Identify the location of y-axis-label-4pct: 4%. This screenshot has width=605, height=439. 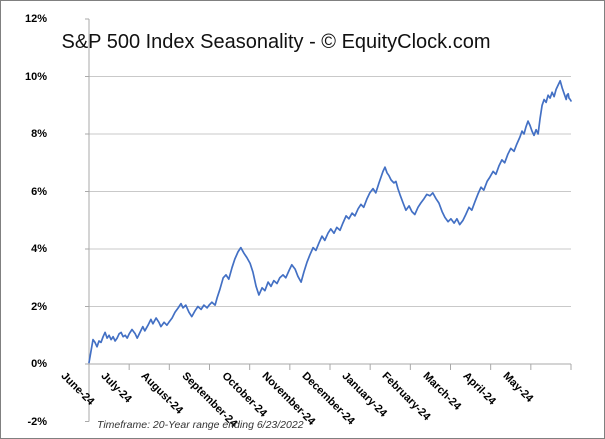
(39, 249).